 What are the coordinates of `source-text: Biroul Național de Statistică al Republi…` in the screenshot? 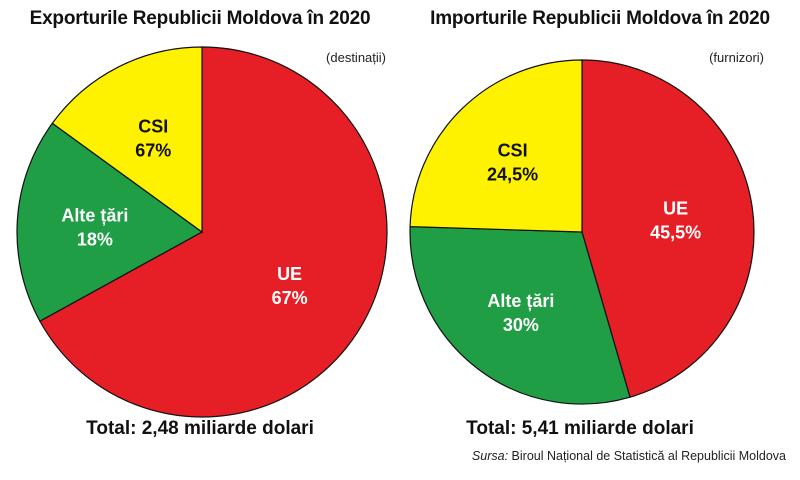 It's located at (648, 456).